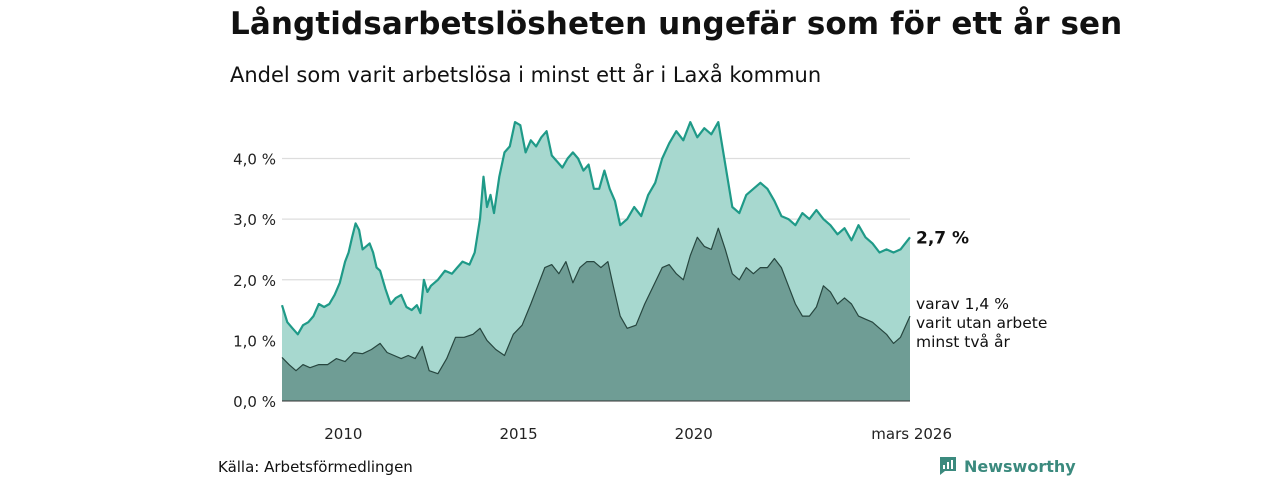  I want to click on end-label-two-years: varav 1,4 % varit utan arbete minst två år, so click(981, 323).